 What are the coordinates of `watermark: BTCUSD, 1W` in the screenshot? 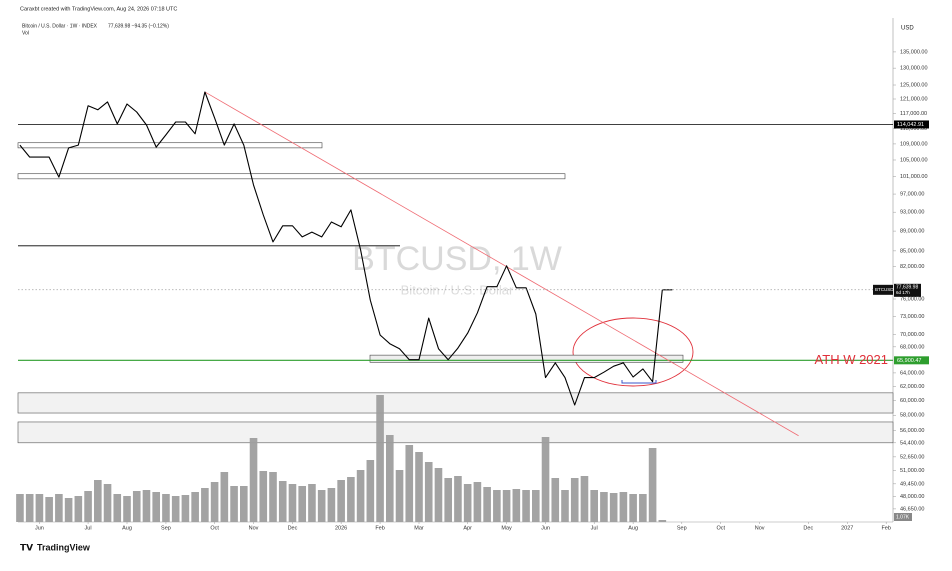 It's located at (457, 259).